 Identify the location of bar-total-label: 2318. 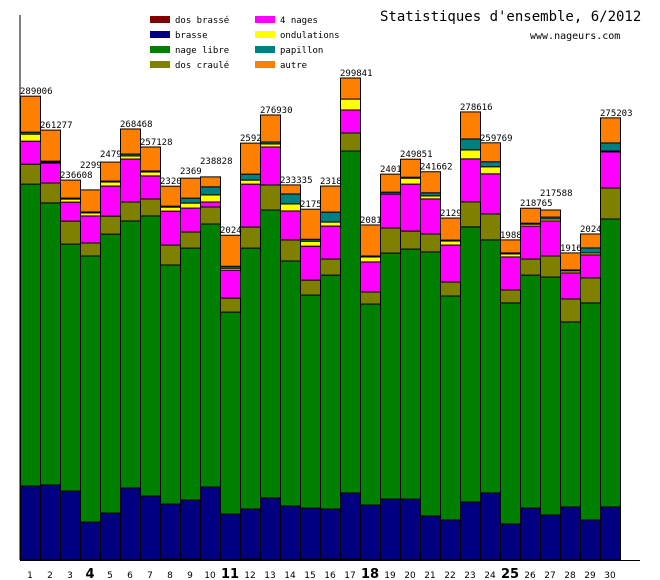
(331, 182).